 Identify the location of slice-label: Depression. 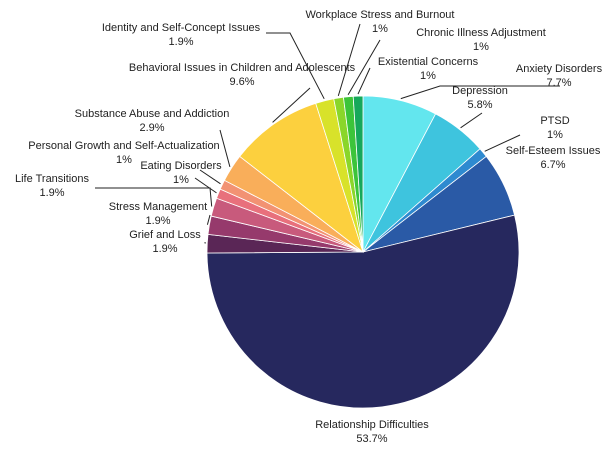
(480, 91).